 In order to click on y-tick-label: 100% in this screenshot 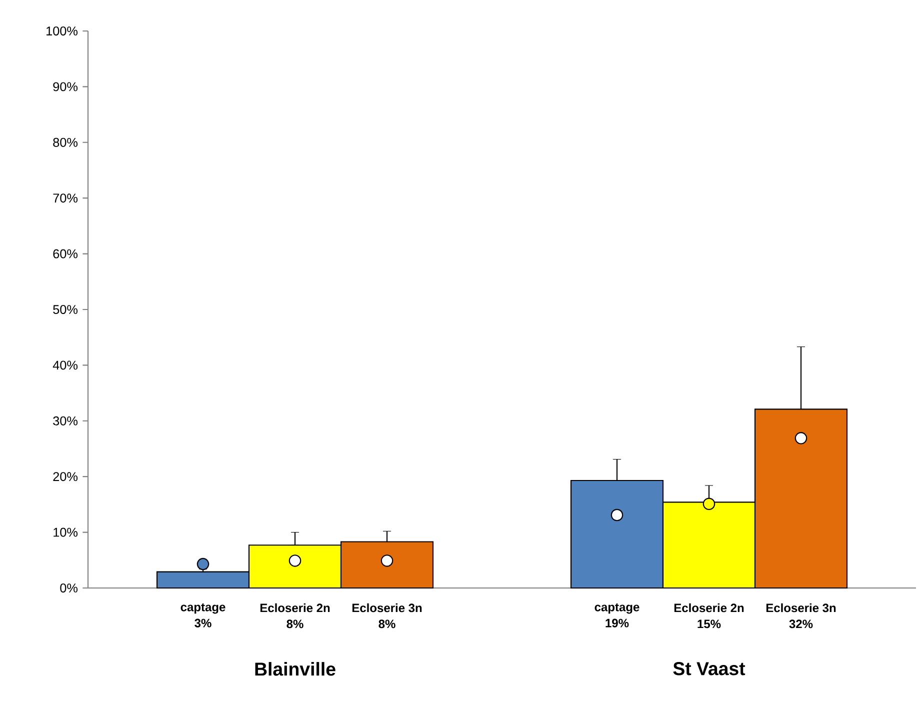, I will do `click(62, 31)`.